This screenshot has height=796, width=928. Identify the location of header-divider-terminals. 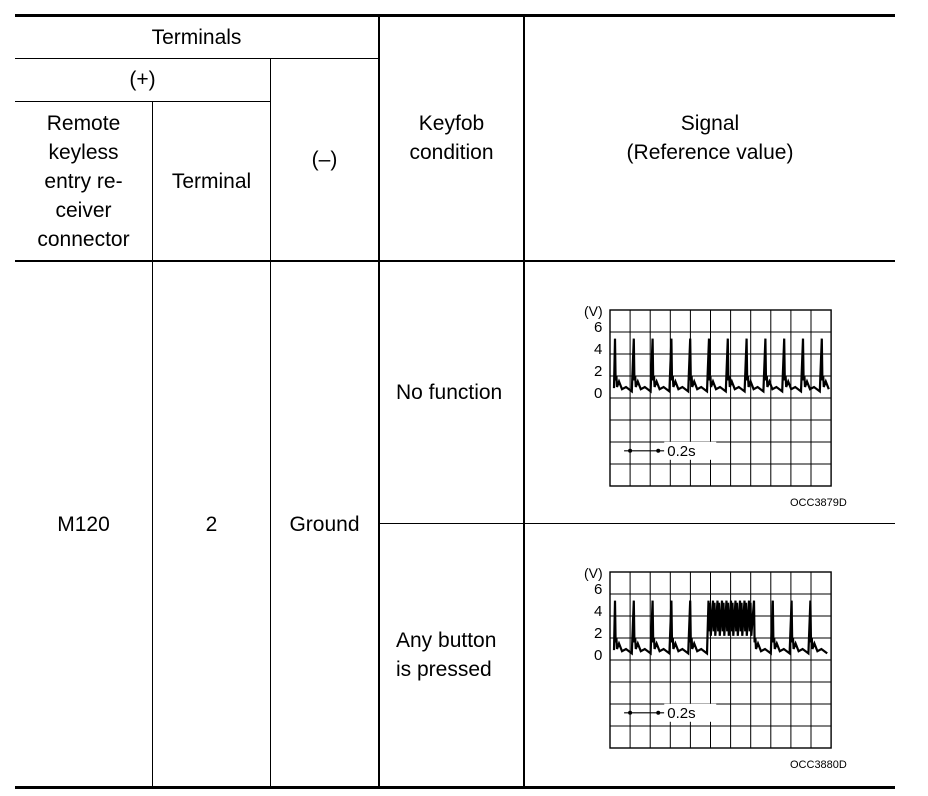
(196, 58).